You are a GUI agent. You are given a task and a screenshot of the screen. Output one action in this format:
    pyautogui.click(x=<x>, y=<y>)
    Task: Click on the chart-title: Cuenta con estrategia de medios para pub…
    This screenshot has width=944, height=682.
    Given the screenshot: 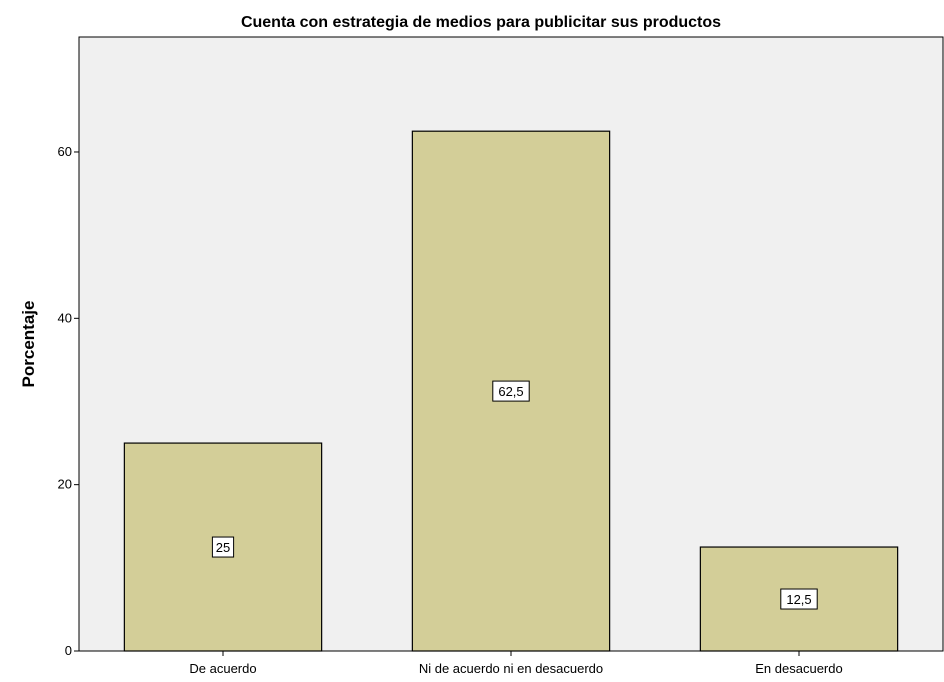 What is the action you would take?
    pyautogui.click(x=481, y=22)
    